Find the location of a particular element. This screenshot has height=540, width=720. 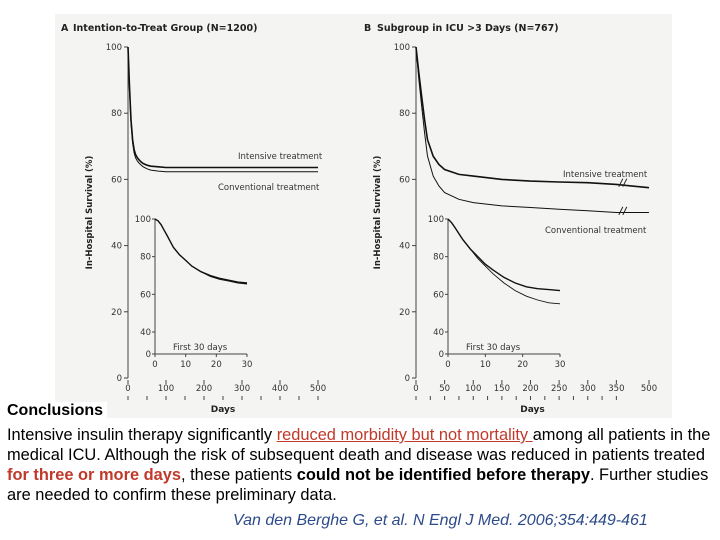

panel-title: Intention-to-Treat Group (N=1200) is located at coordinates (165, 28).